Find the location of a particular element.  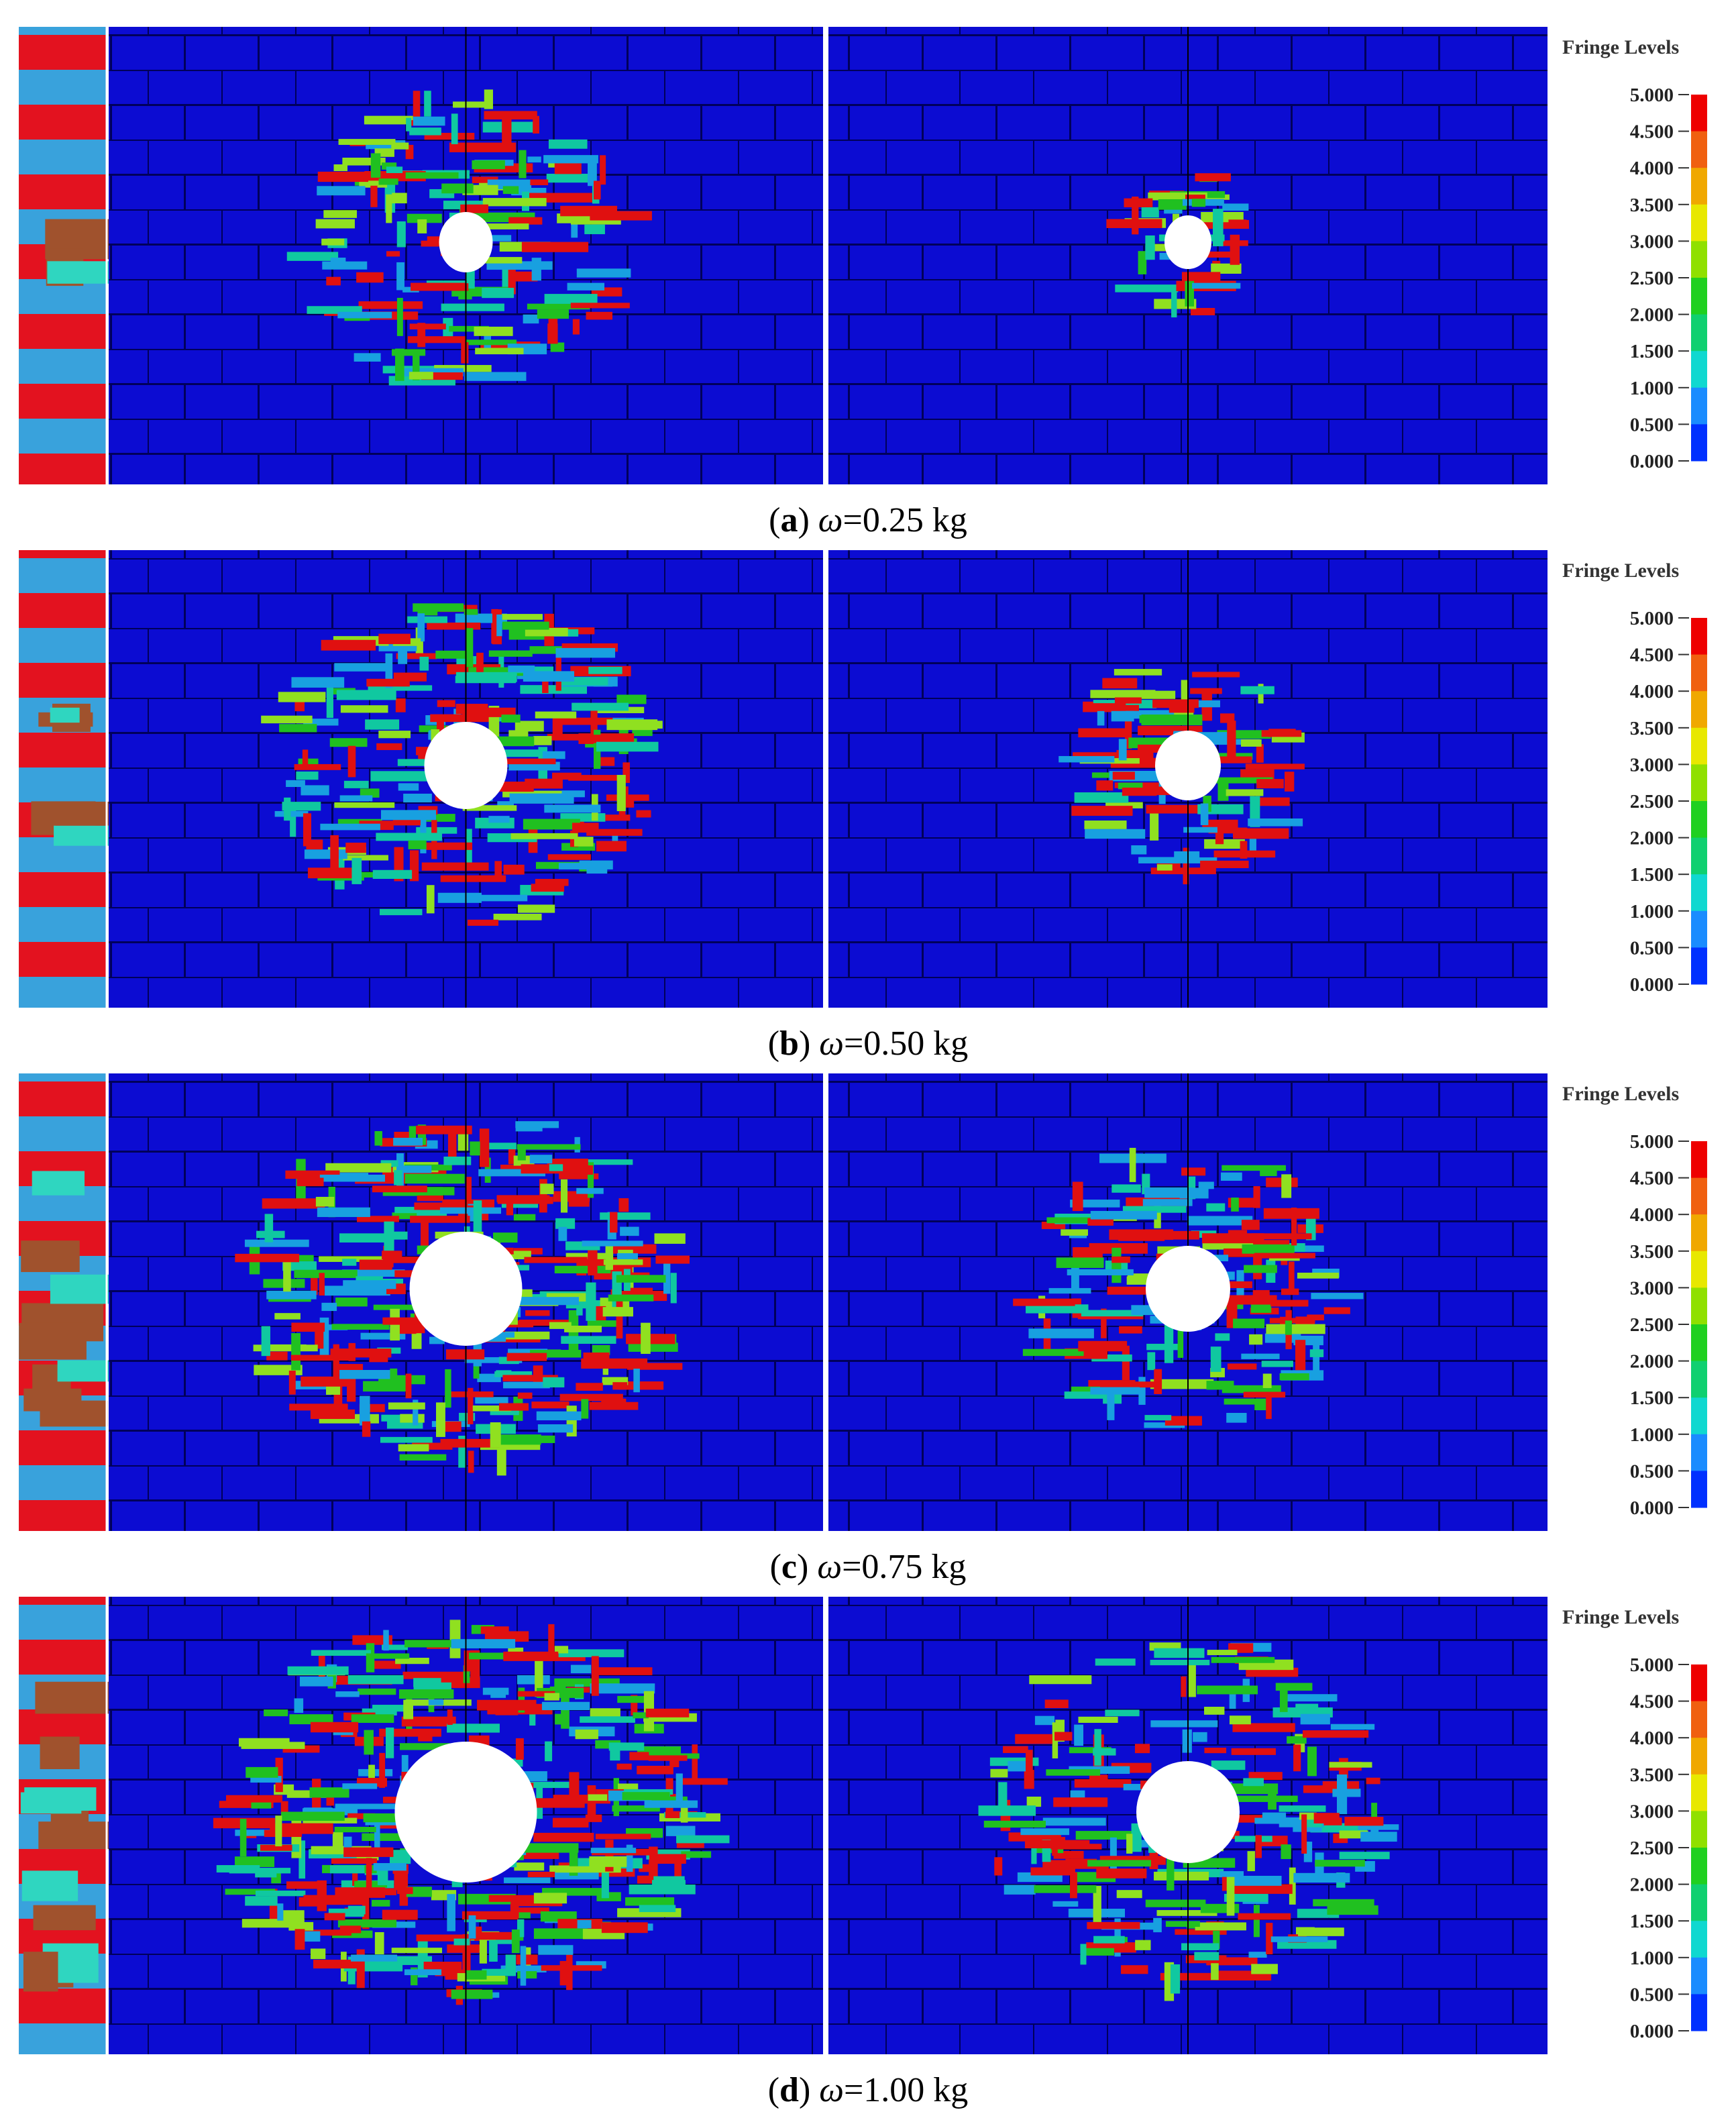

legend-label: 0.000 is located at coordinates (1652, 2031).